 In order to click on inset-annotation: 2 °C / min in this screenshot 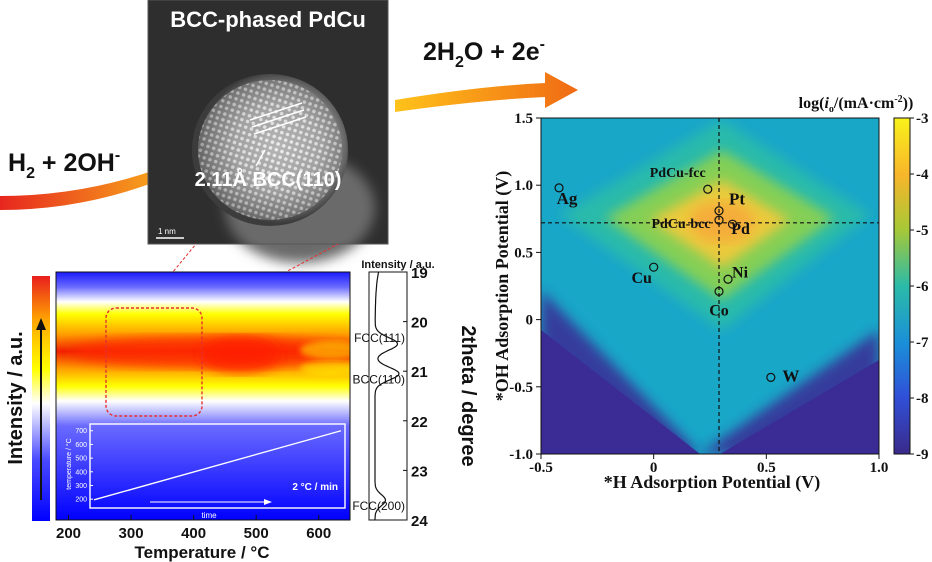, I will do `click(315, 487)`.